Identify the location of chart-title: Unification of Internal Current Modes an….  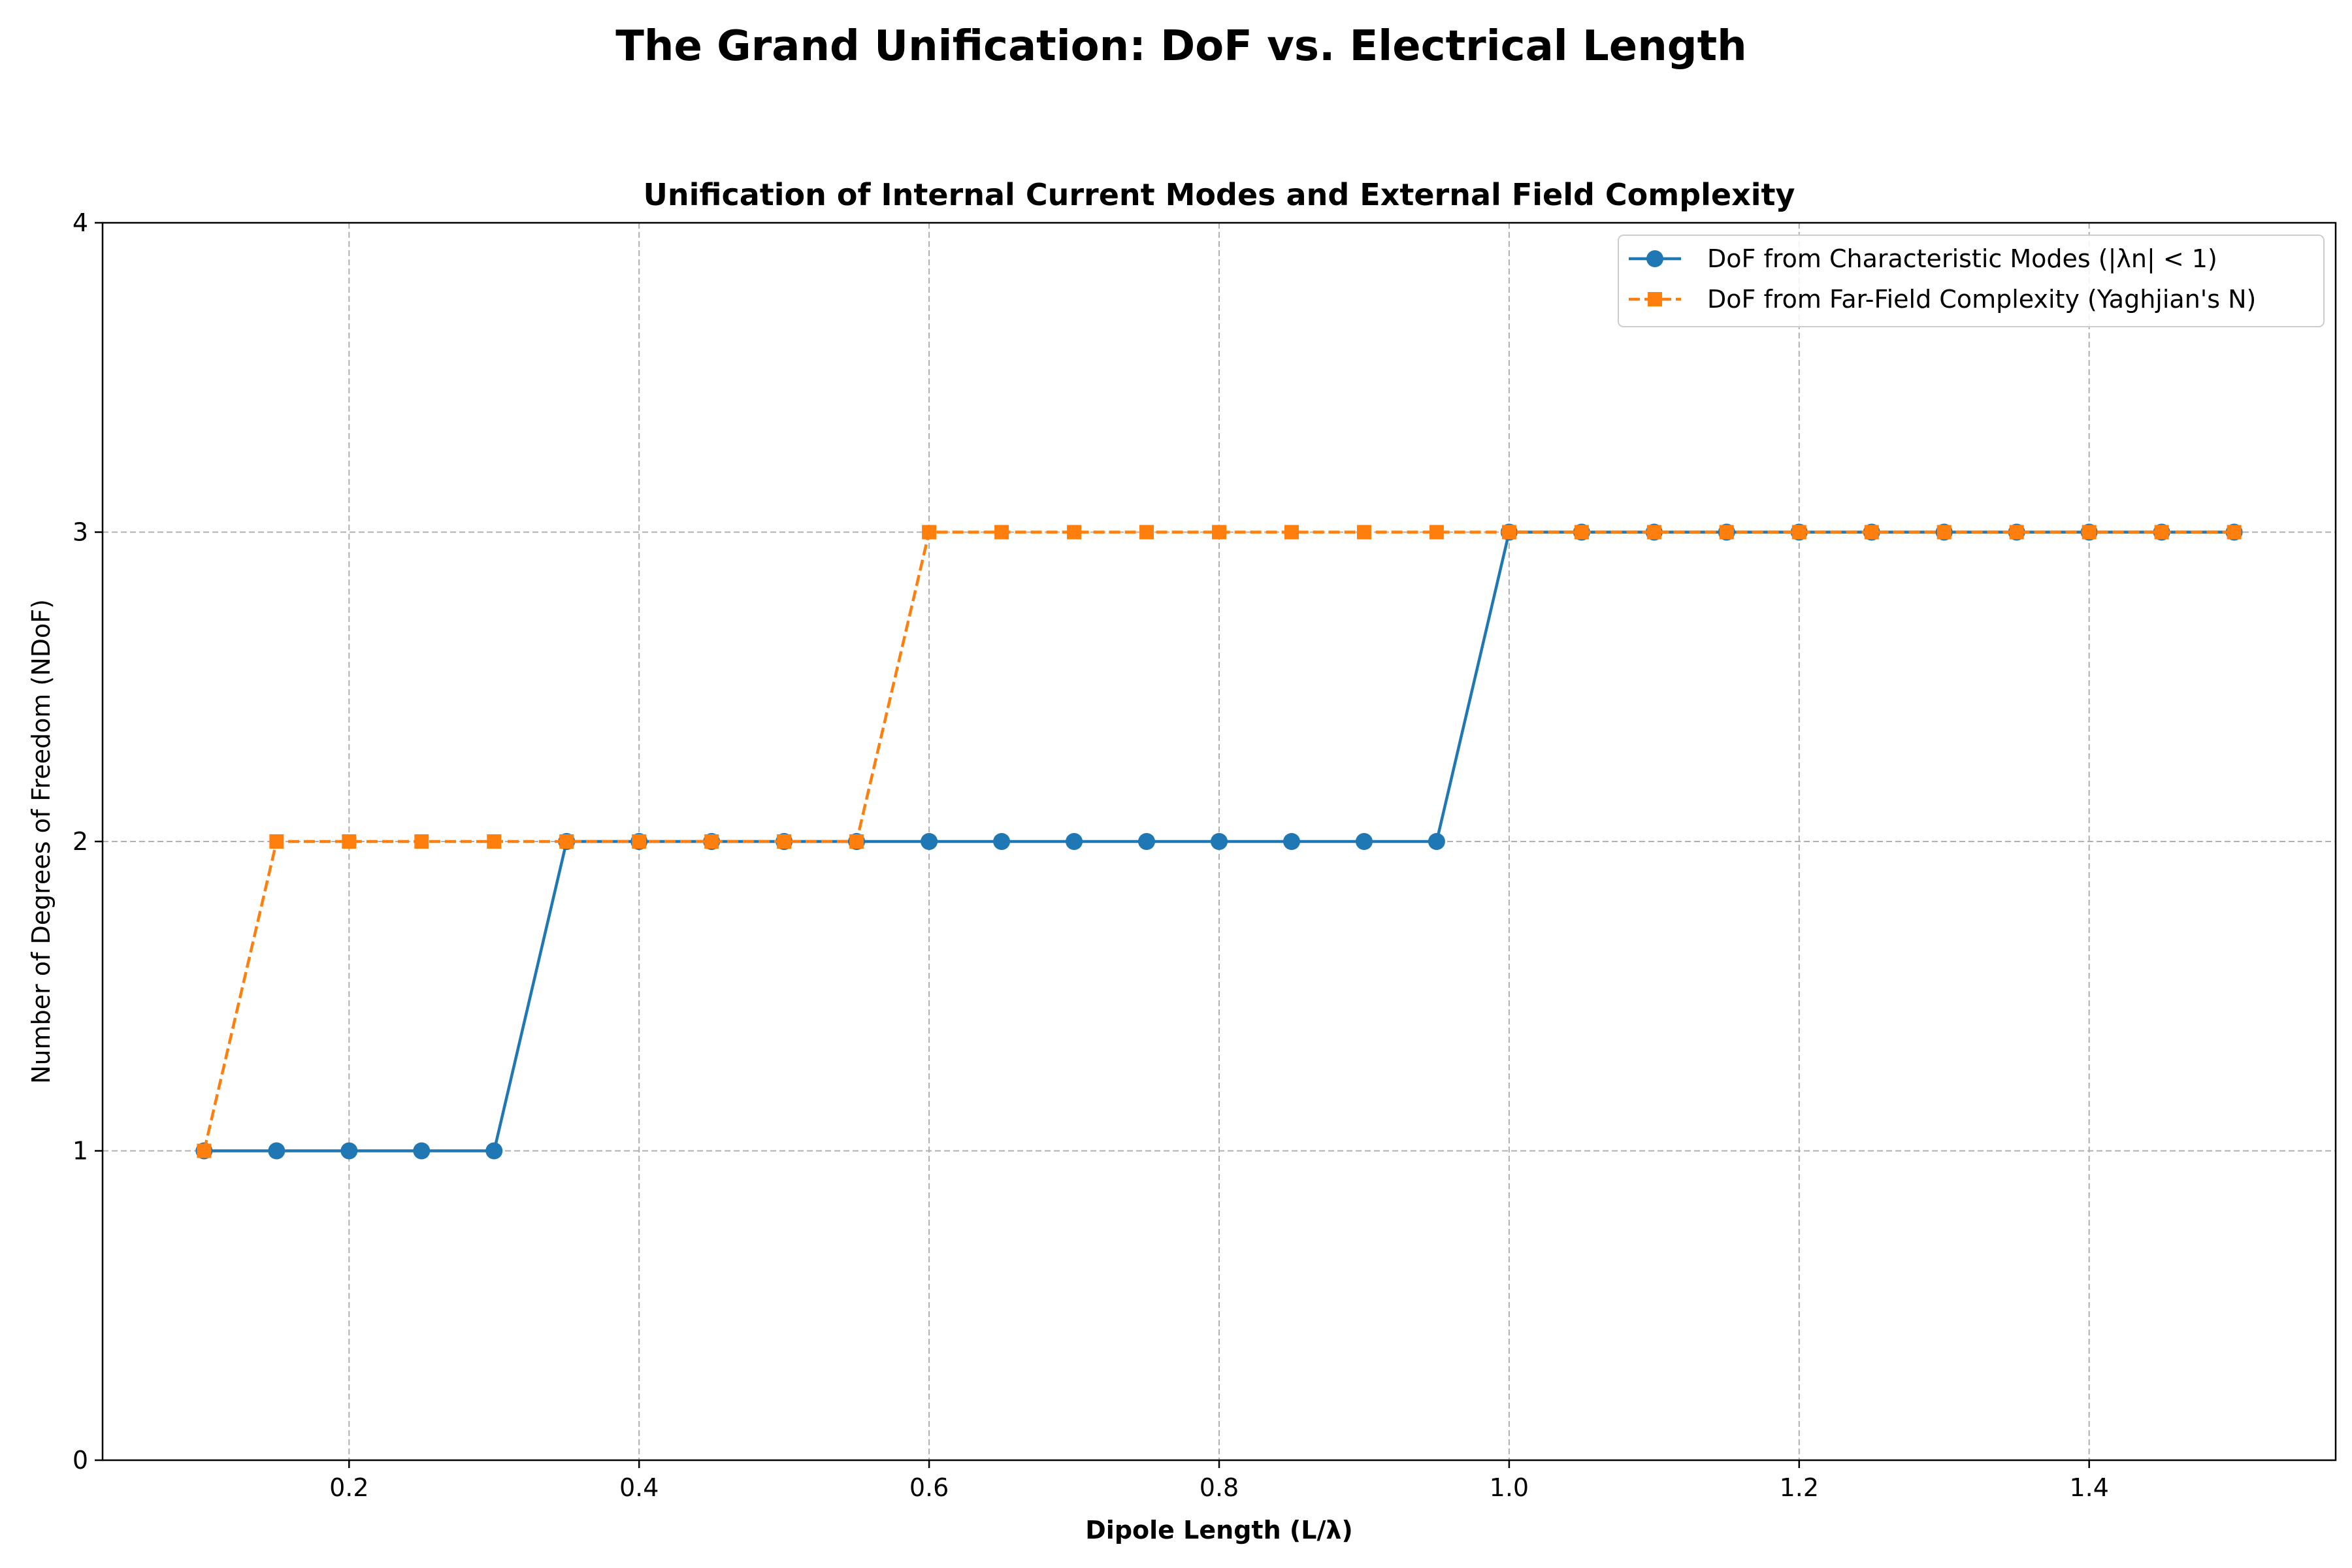
(1219, 194).